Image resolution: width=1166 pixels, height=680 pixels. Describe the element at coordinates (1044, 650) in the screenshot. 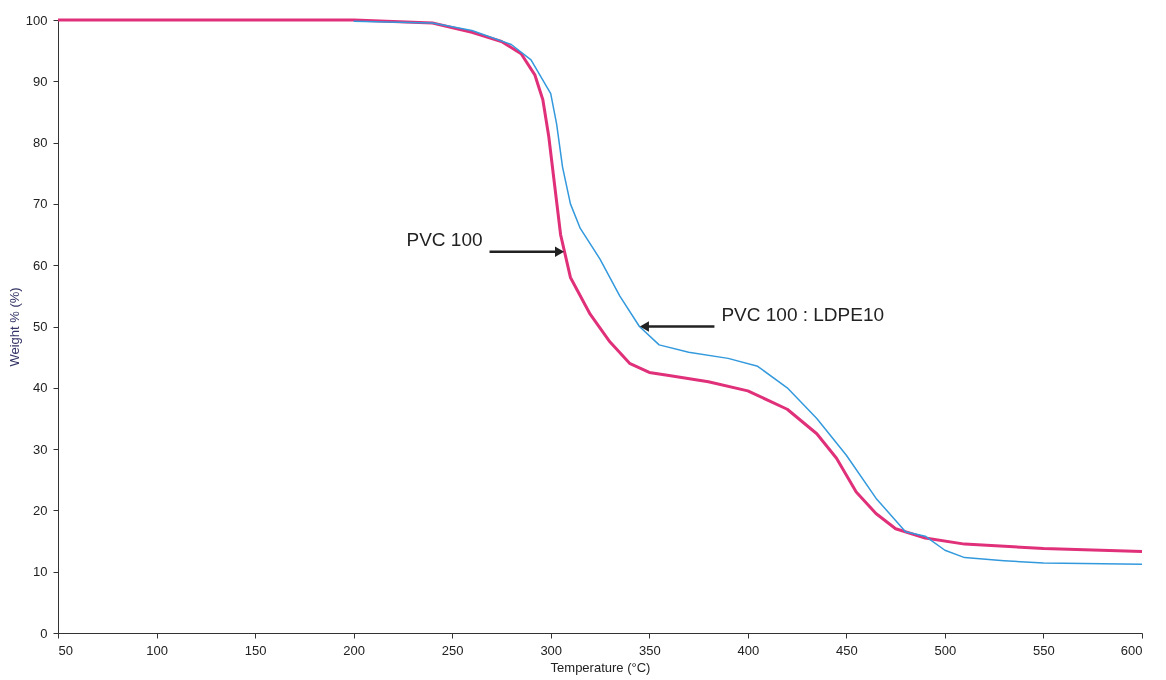

I see `x-tick-label: 550` at that location.